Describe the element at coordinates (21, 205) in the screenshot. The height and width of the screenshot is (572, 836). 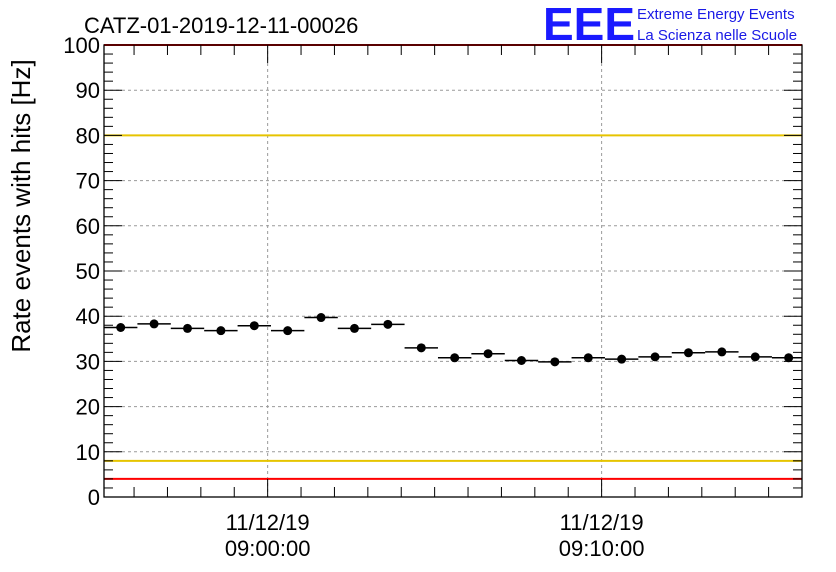
I see `y-axis-label: Rate events with hits [Hz]` at that location.